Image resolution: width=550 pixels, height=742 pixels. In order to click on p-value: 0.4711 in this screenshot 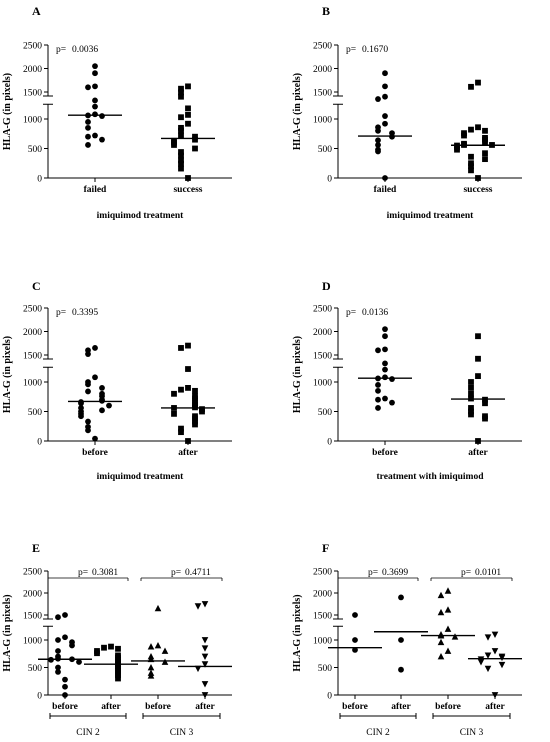, I will do `click(198, 573)`.